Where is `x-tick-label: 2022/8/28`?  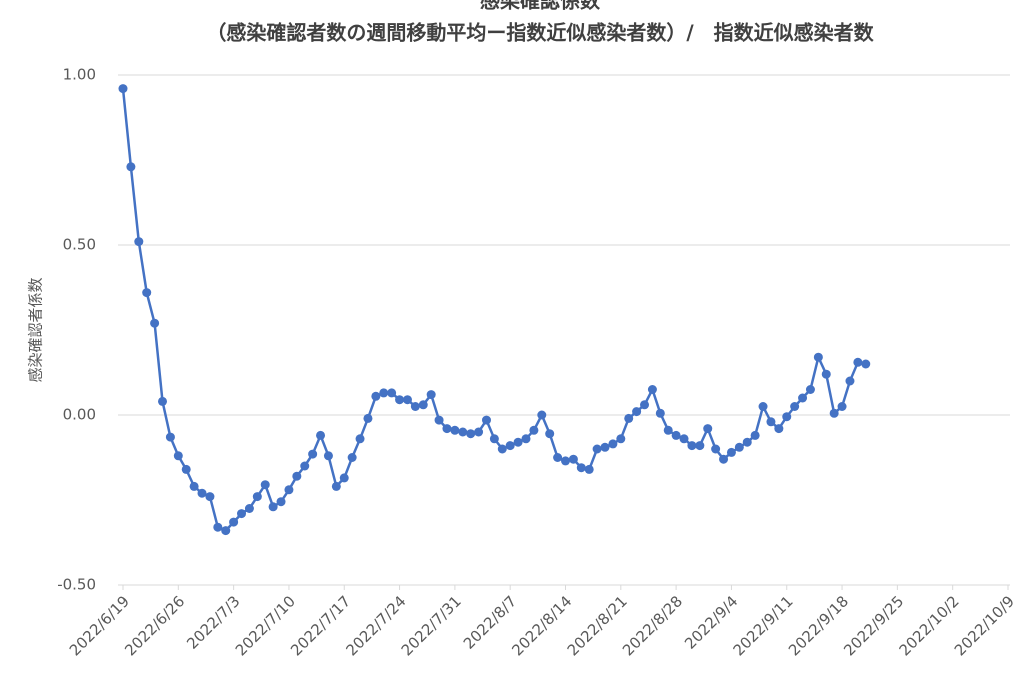
x-tick-label: 2022/8/28 is located at coordinates (652, 625).